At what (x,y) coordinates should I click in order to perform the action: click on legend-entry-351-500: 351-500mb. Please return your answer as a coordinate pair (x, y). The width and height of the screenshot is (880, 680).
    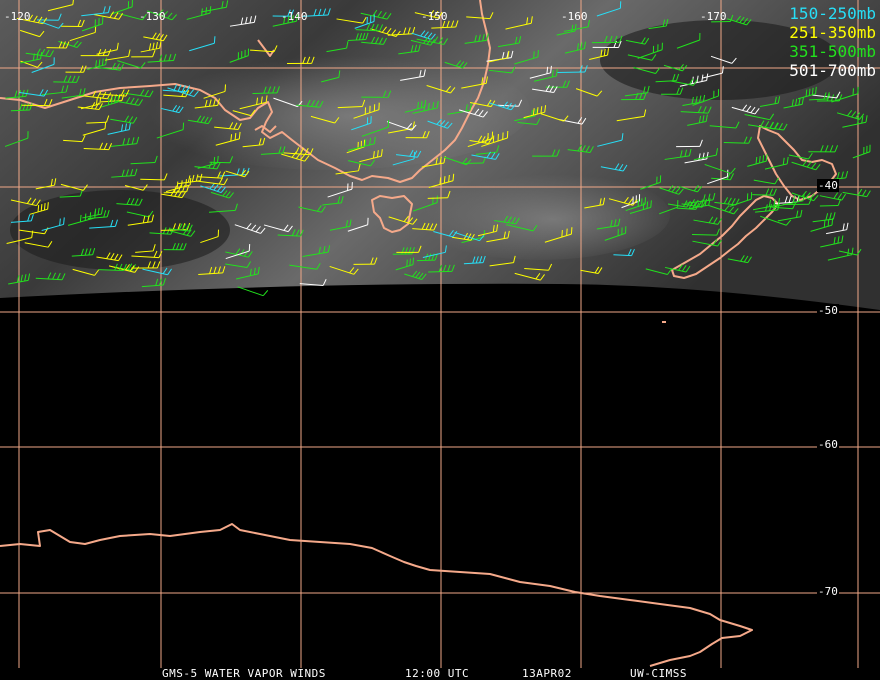
    Looking at the image, I should click on (832, 51).